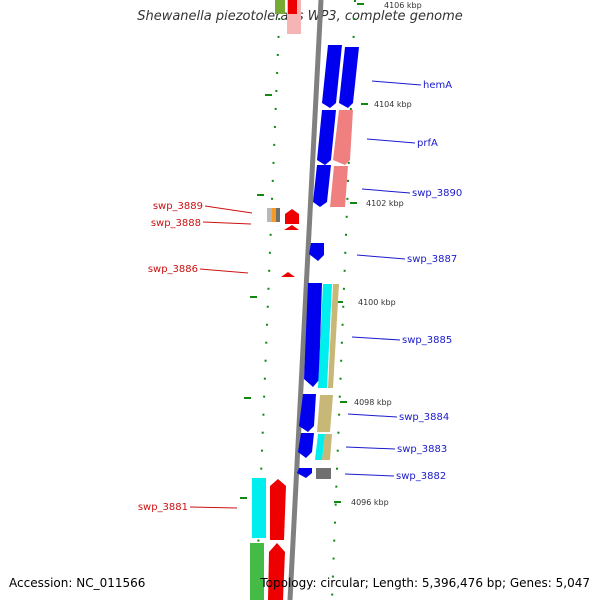 Image resolution: width=600 pixels, height=600 pixels. What do you see at coordinates (421, 476) in the screenshot?
I see `gene-label-swp-3882: swp_3882` at bounding box center [421, 476].